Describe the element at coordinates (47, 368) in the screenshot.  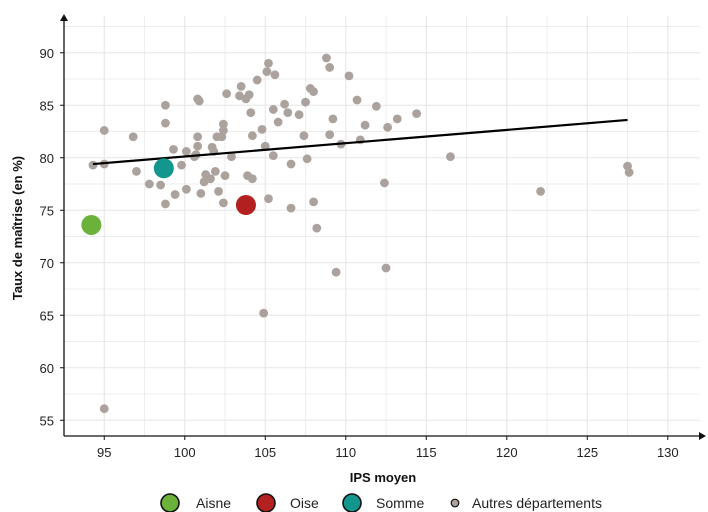
I see `y-tick-label: 60` at that location.